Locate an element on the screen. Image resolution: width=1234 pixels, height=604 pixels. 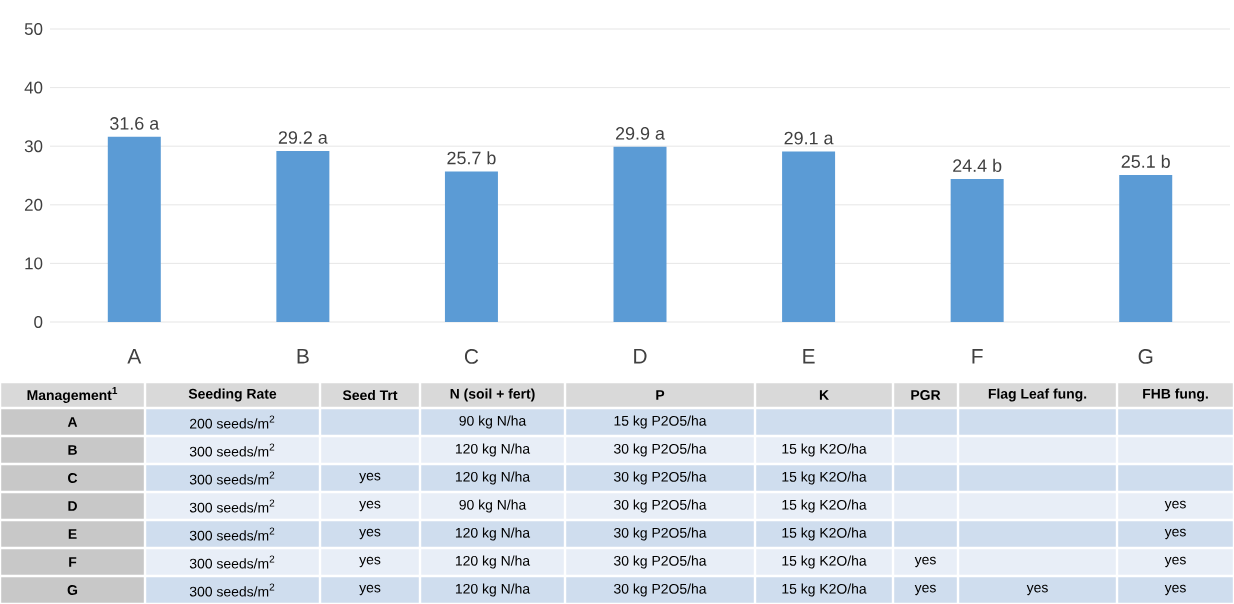
category-label: E is located at coordinates (72, 534).